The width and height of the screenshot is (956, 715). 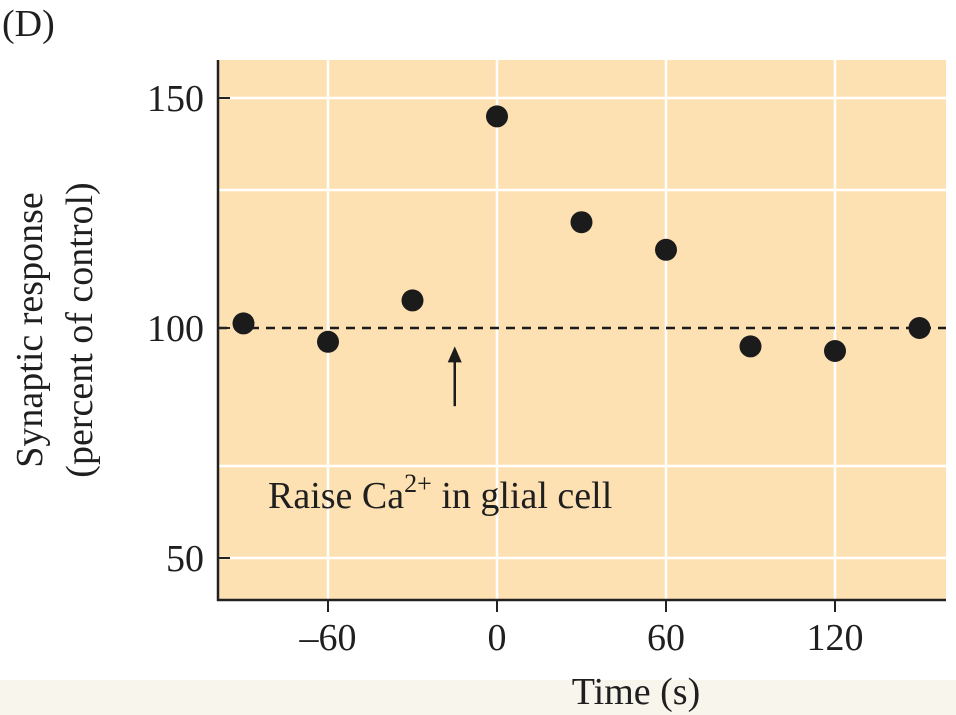 What do you see at coordinates (175, 99) in the screenshot?
I see `y-tick-label: 150` at bounding box center [175, 99].